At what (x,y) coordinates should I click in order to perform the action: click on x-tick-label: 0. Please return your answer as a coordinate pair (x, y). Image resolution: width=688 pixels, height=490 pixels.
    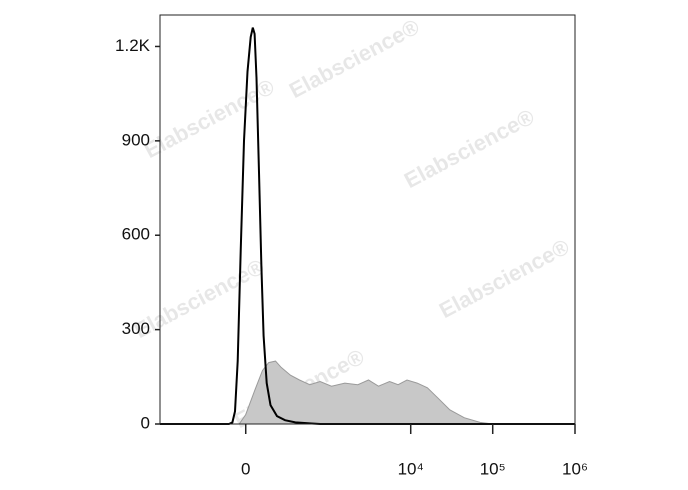
    Looking at the image, I should click on (245, 468).